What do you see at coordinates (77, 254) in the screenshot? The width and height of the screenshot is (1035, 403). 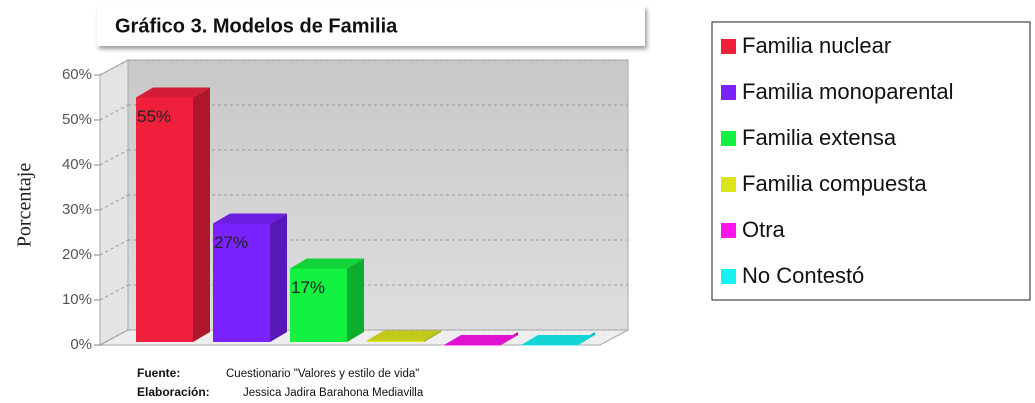 I see `y-tick-label: 20%` at bounding box center [77, 254].